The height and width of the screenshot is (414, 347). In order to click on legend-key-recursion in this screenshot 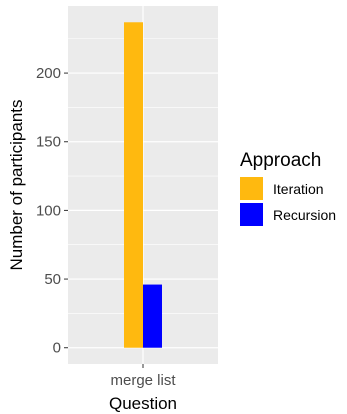, I will do `click(251, 214)`.